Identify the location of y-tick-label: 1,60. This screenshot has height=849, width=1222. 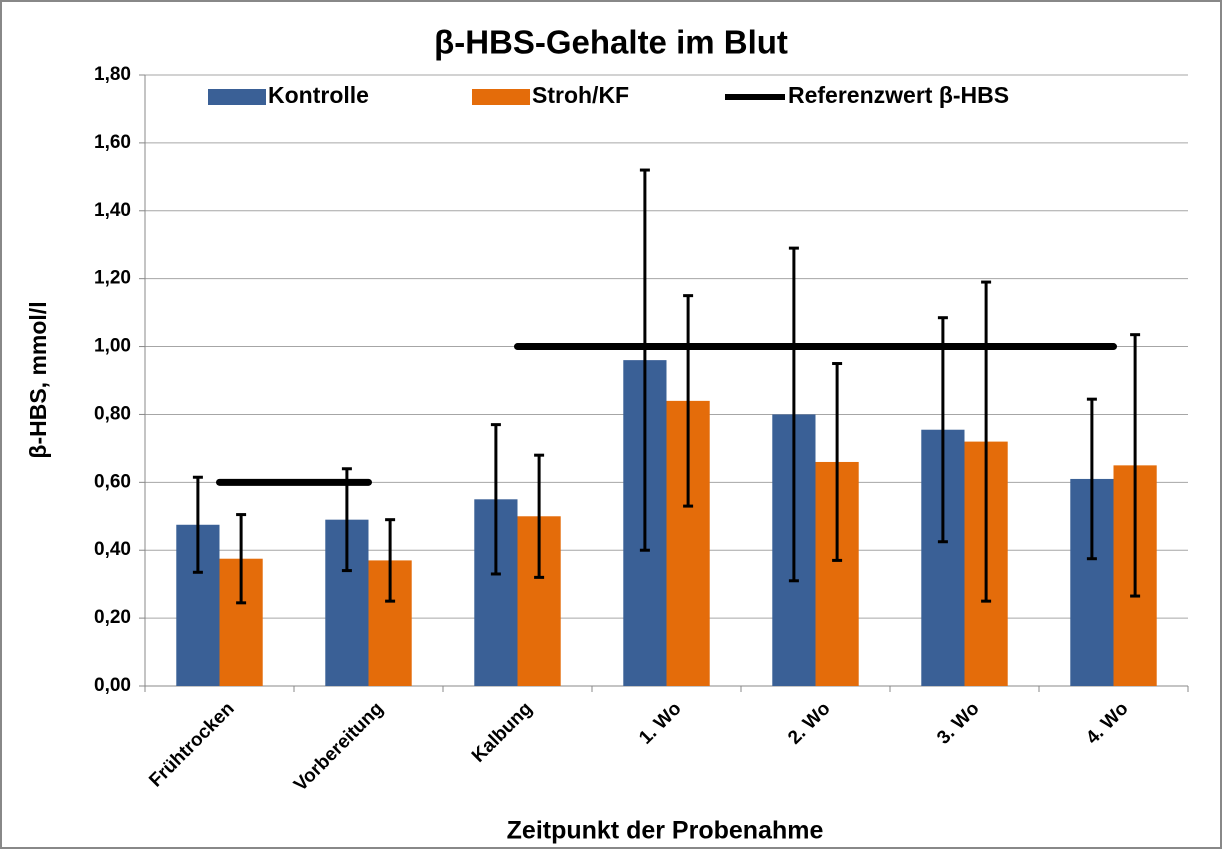
(112, 142).